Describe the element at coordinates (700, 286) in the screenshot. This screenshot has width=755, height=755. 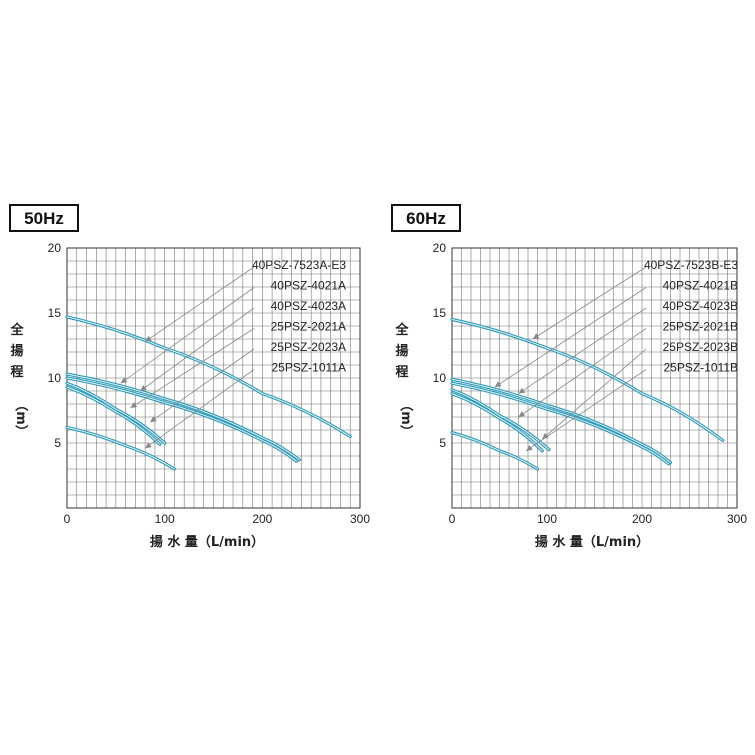
I see `series-label: 40PSZ-4021B` at that location.